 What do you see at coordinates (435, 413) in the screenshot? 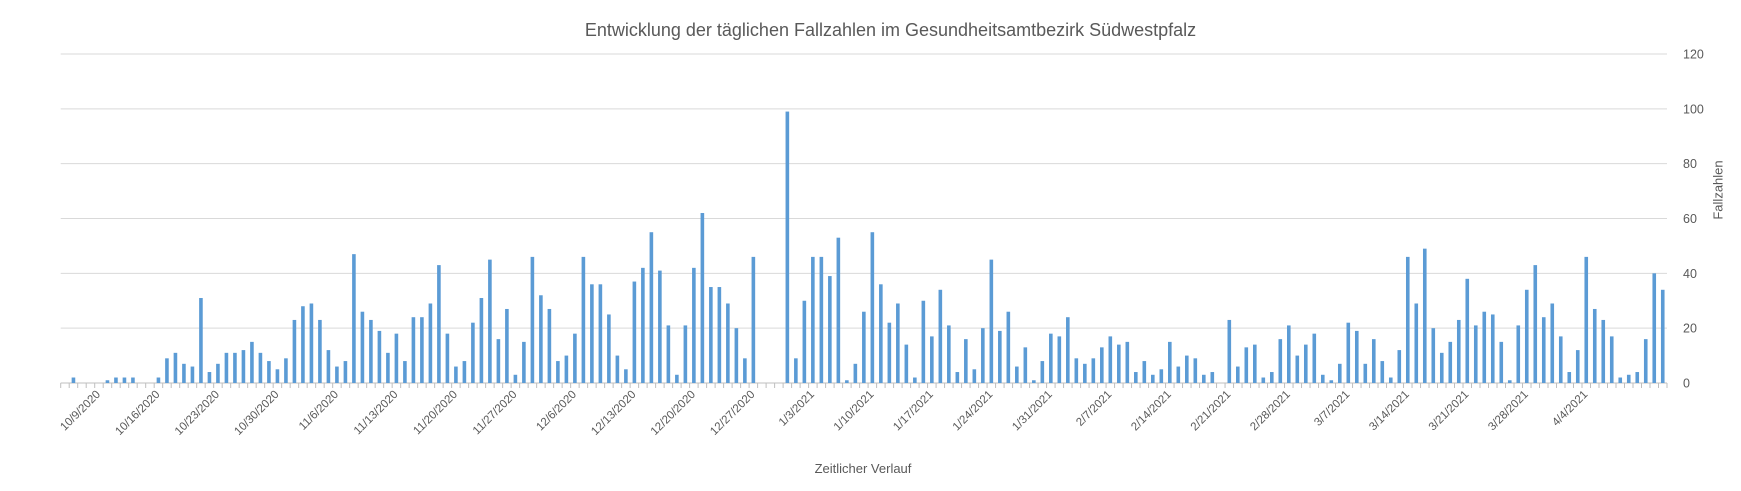
I see `x-tick-label: 11/20/2020` at bounding box center [435, 413].